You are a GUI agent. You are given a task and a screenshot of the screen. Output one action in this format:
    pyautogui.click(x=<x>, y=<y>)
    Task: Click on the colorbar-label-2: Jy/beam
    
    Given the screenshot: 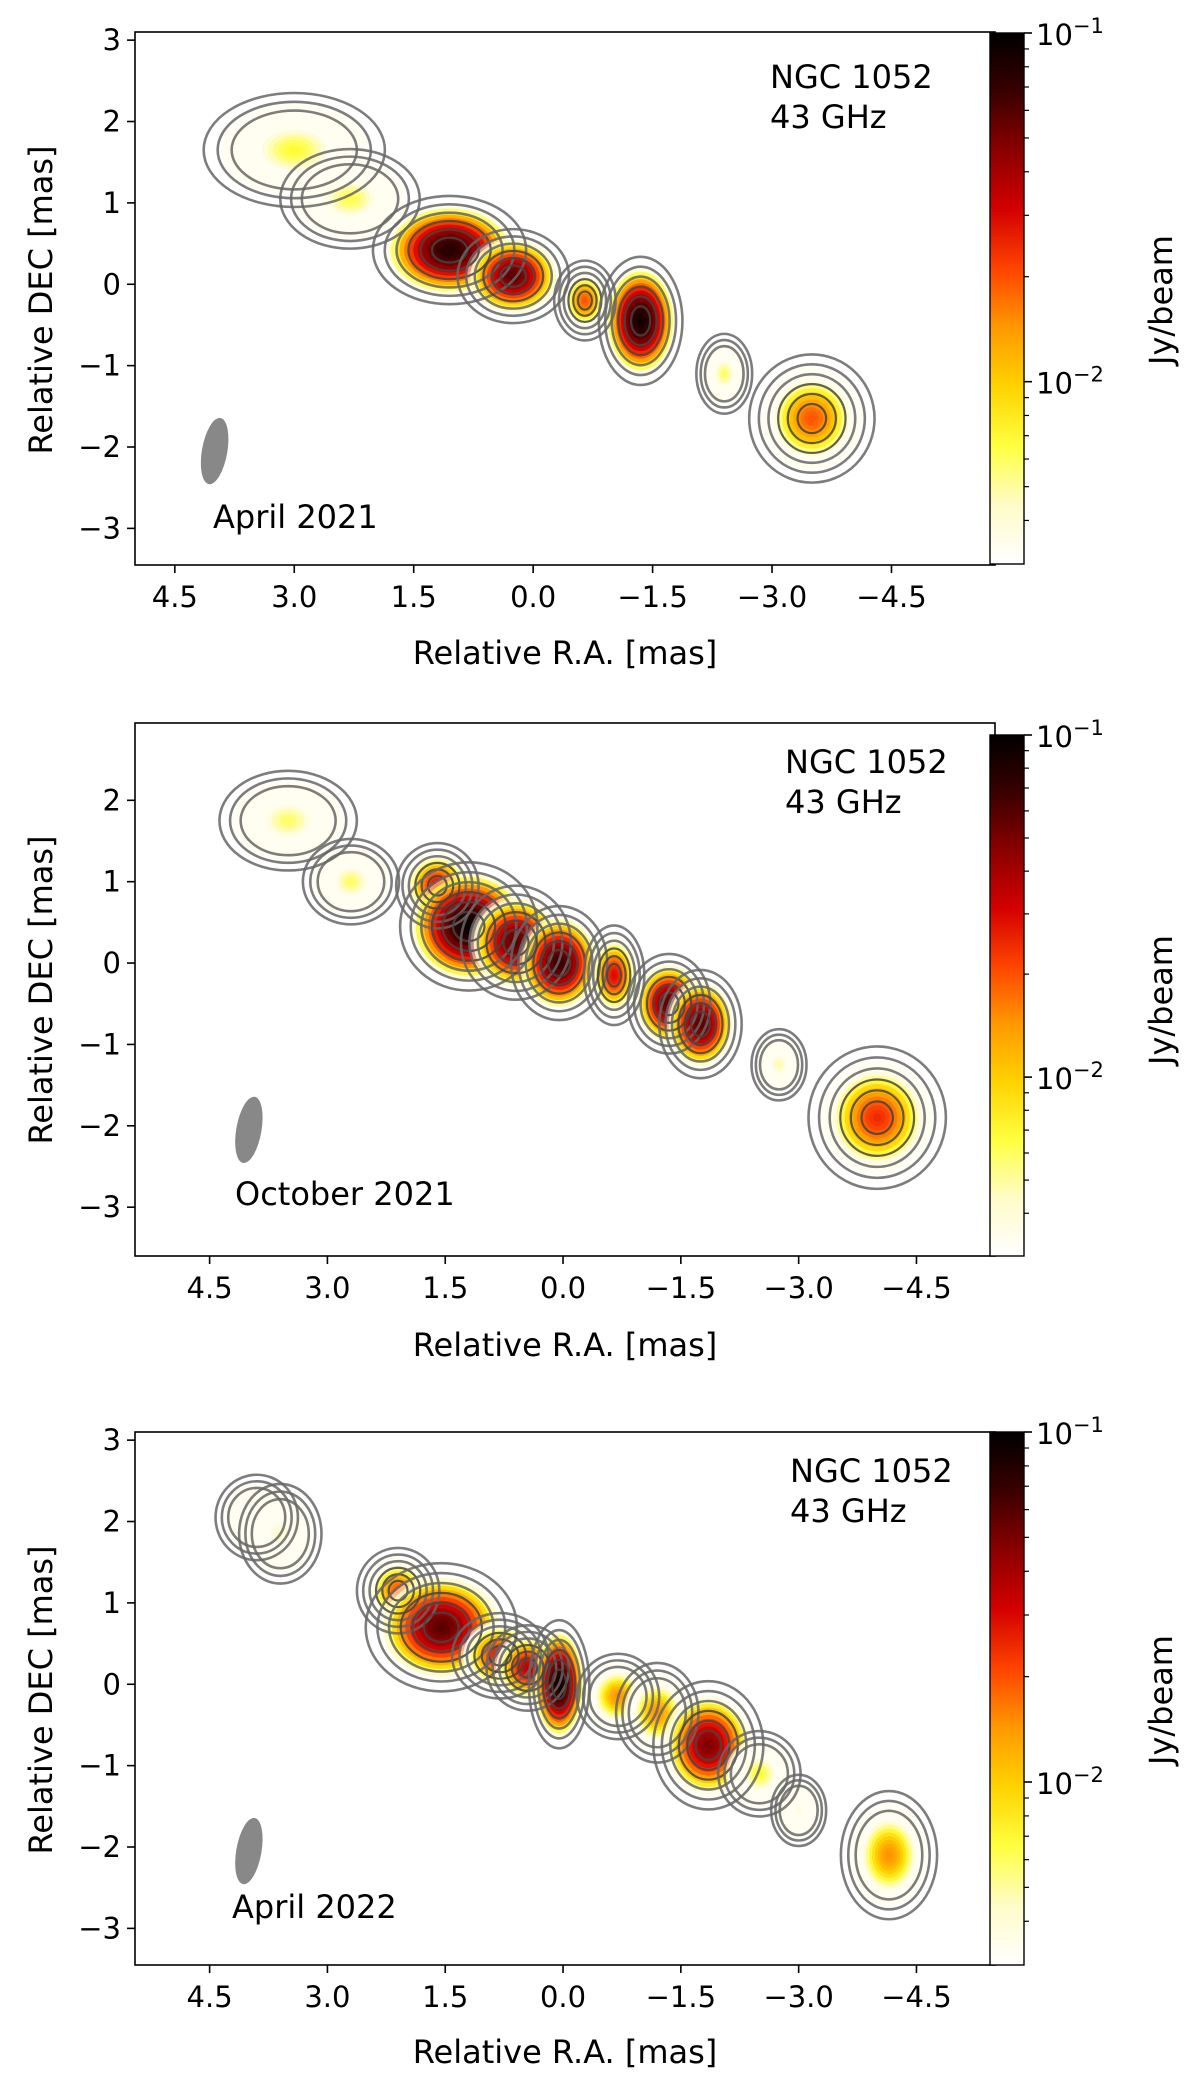 What is the action you would take?
    pyautogui.click(x=1161, y=1001)
    